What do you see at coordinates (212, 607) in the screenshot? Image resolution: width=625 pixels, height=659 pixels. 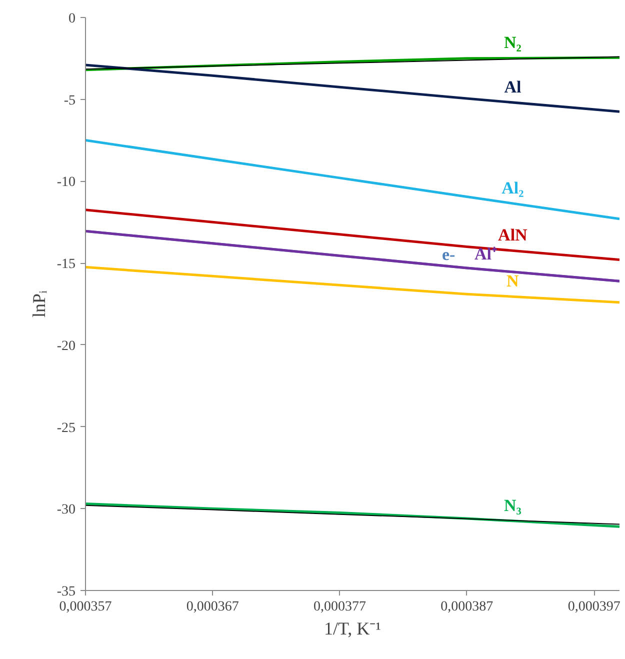 I see `x-tick-label: 0,000367` at bounding box center [212, 607].